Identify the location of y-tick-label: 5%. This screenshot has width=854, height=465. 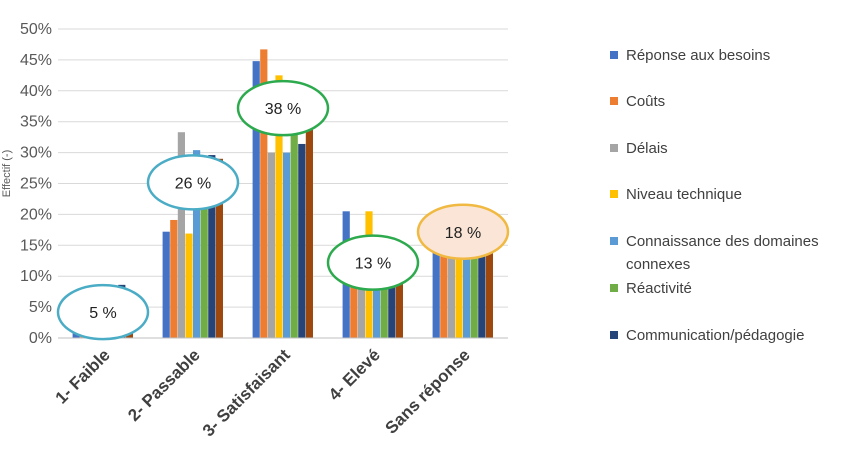
(40, 307).